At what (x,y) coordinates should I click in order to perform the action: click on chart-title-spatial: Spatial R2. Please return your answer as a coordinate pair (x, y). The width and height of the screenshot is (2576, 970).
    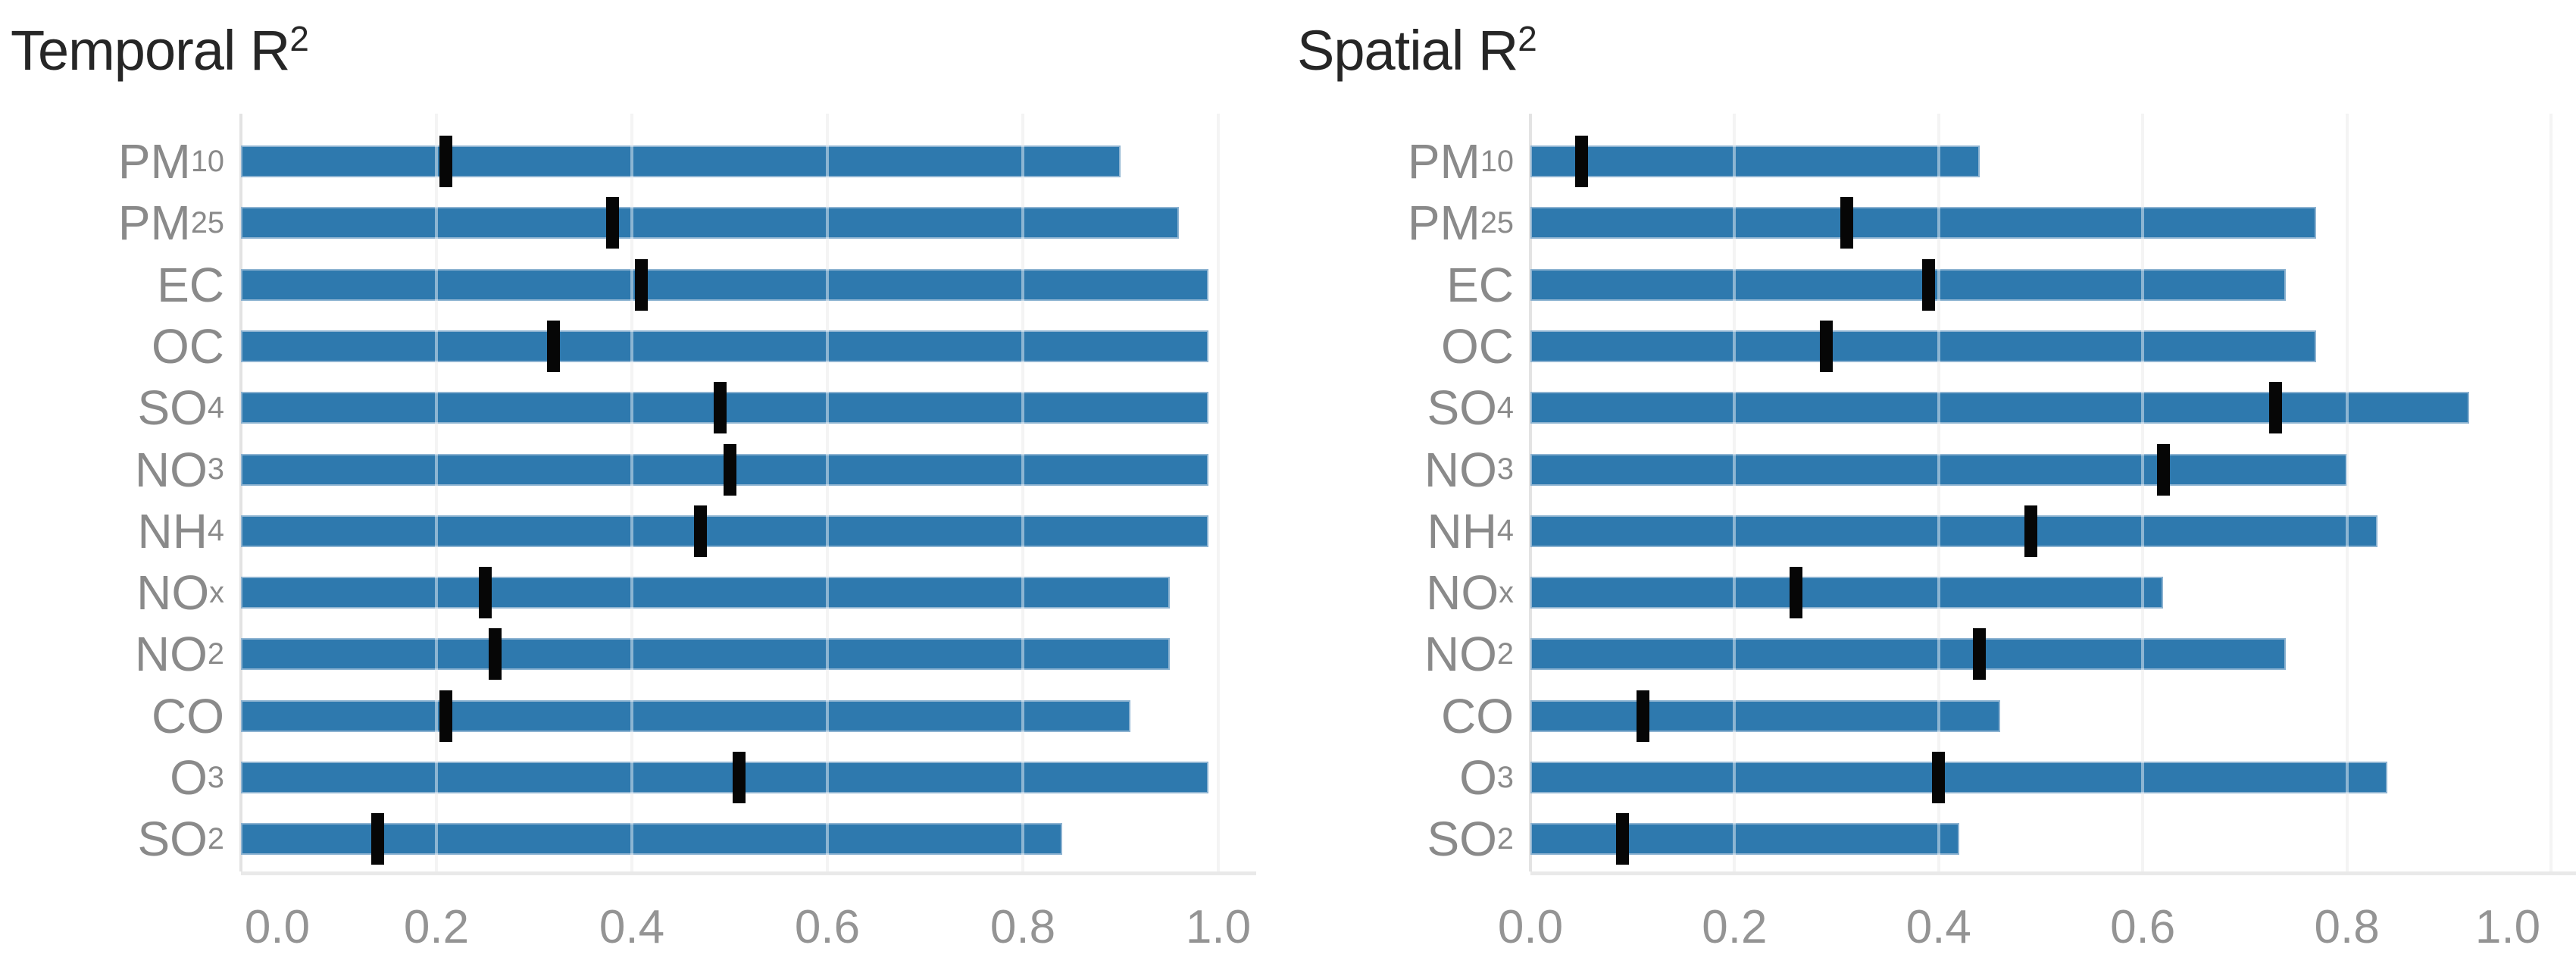
    Looking at the image, I should click on (1417, 51).